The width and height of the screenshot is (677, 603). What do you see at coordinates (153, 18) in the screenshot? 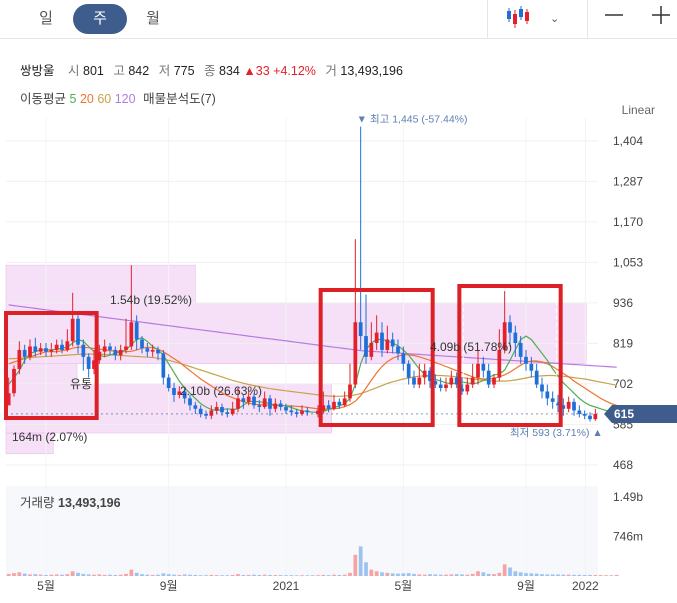
I see `tab-monthly: 월` at bounding box center [153, 18].